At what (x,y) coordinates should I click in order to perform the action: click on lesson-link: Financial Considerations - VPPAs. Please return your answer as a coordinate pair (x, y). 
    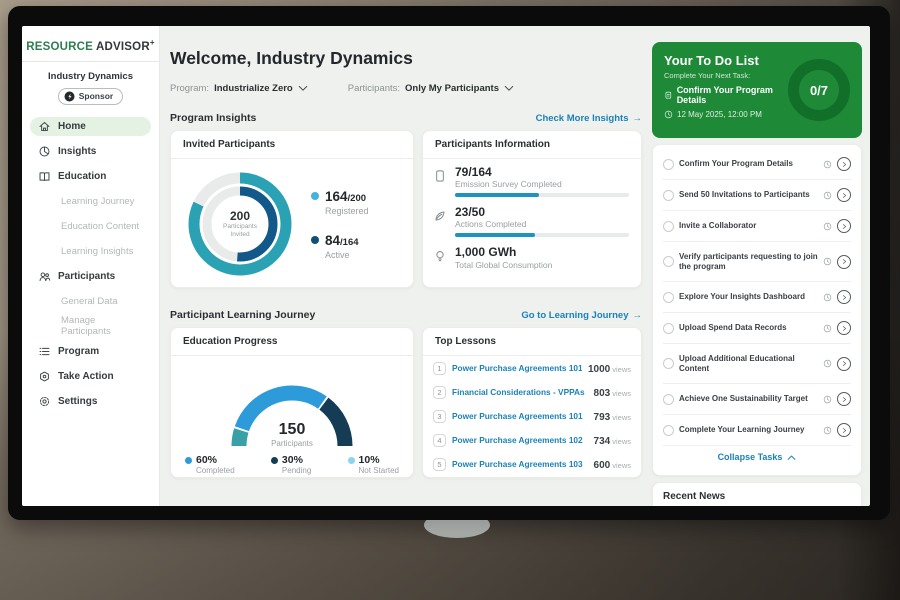
    Looking at the image, I should click on (518, 392).